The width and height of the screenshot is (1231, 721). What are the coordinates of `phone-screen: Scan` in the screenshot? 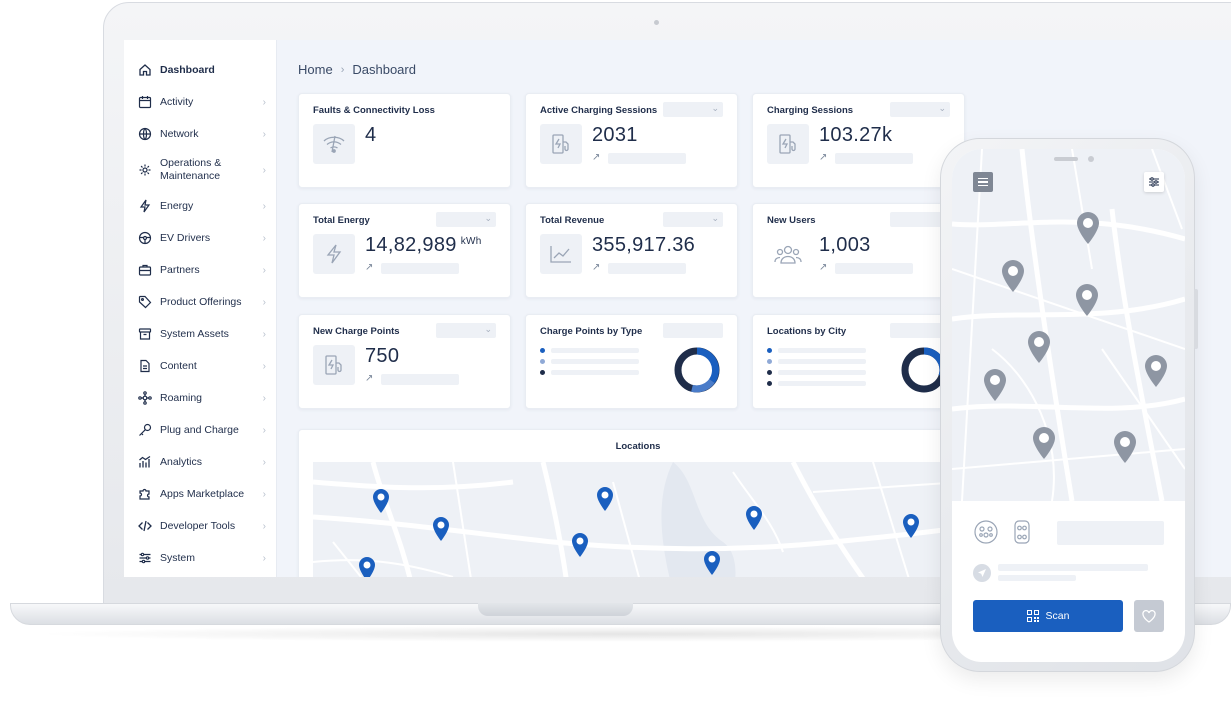 It's located at (1068, 405).